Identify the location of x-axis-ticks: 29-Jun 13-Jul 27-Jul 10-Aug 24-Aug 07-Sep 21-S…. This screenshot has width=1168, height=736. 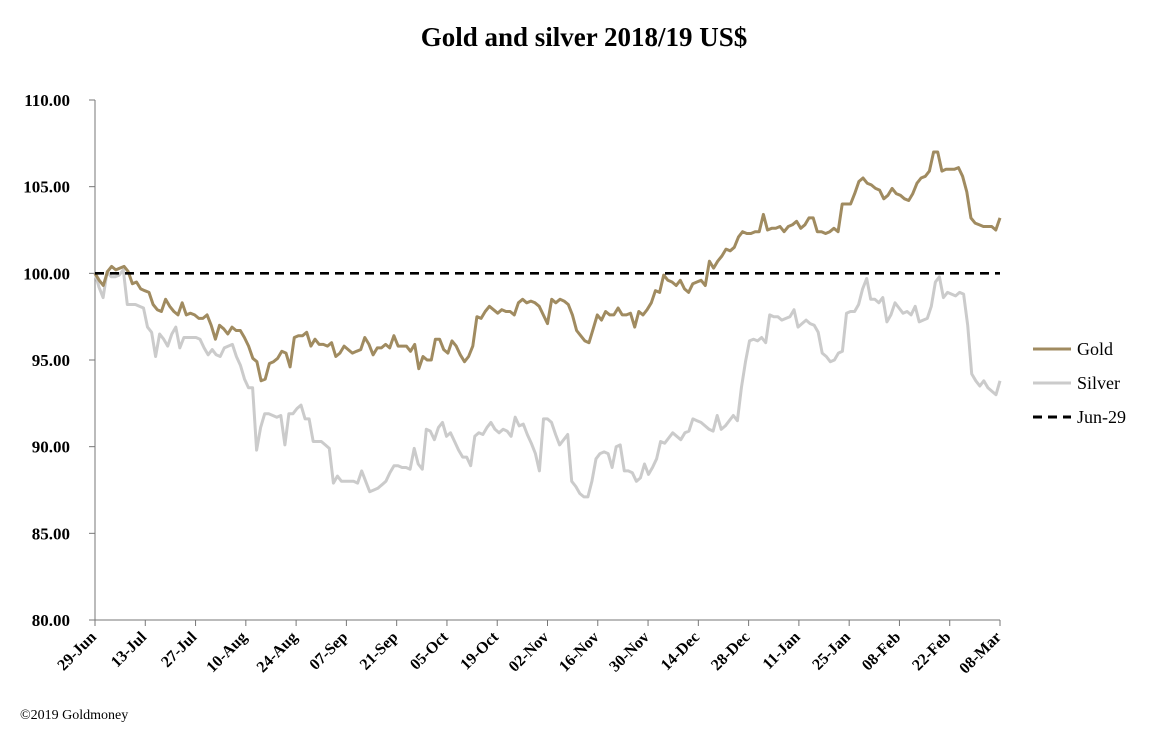
(529, 648).